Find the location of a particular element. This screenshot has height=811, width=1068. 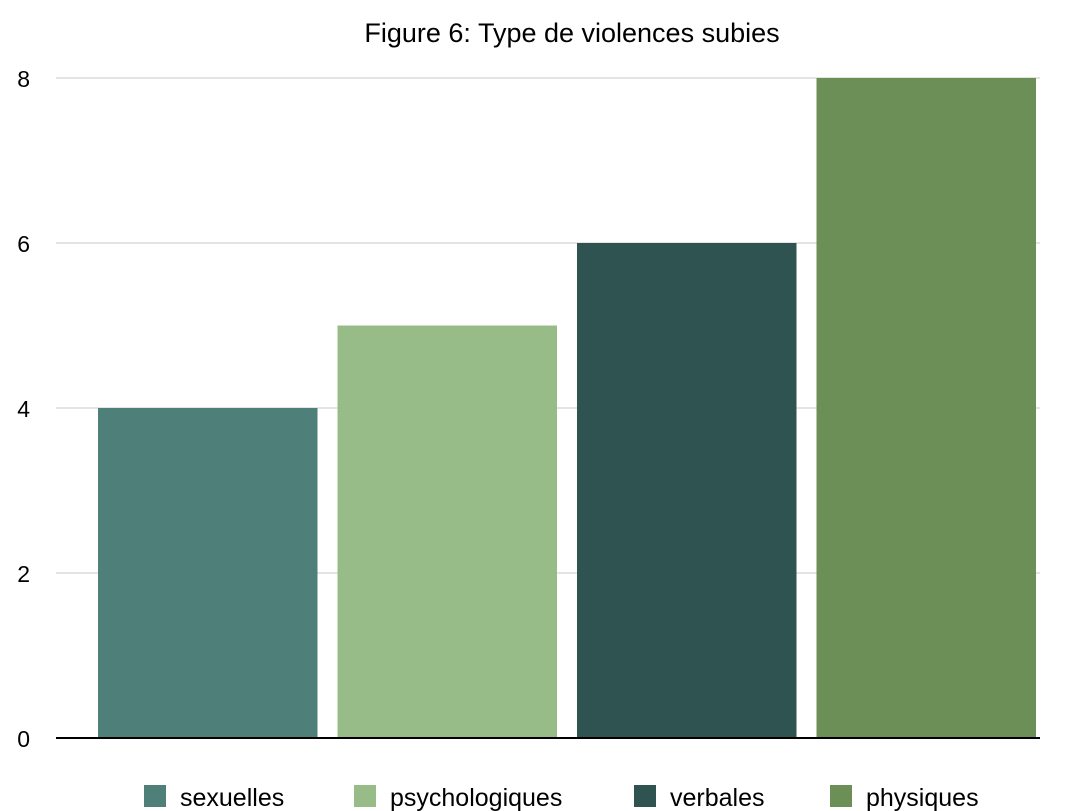

legend-label: psychologiques is located at coordinates (476, 797).